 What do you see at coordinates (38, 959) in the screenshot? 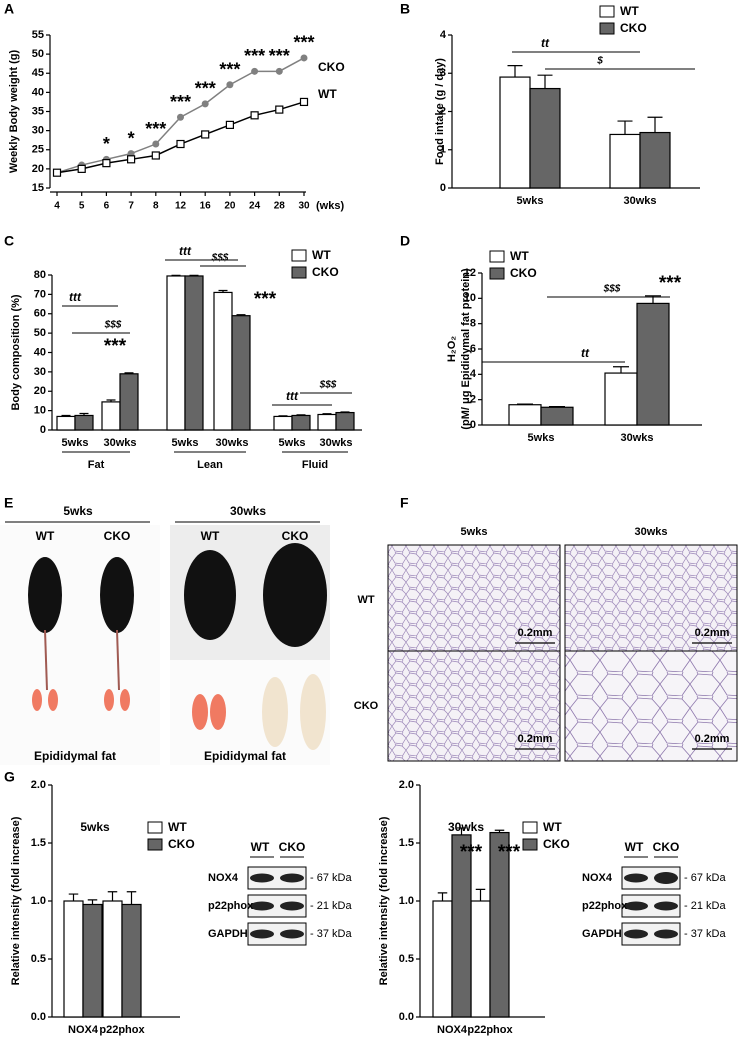
I see `y-tick-label: 0.5` at bounding box center [38, 959].